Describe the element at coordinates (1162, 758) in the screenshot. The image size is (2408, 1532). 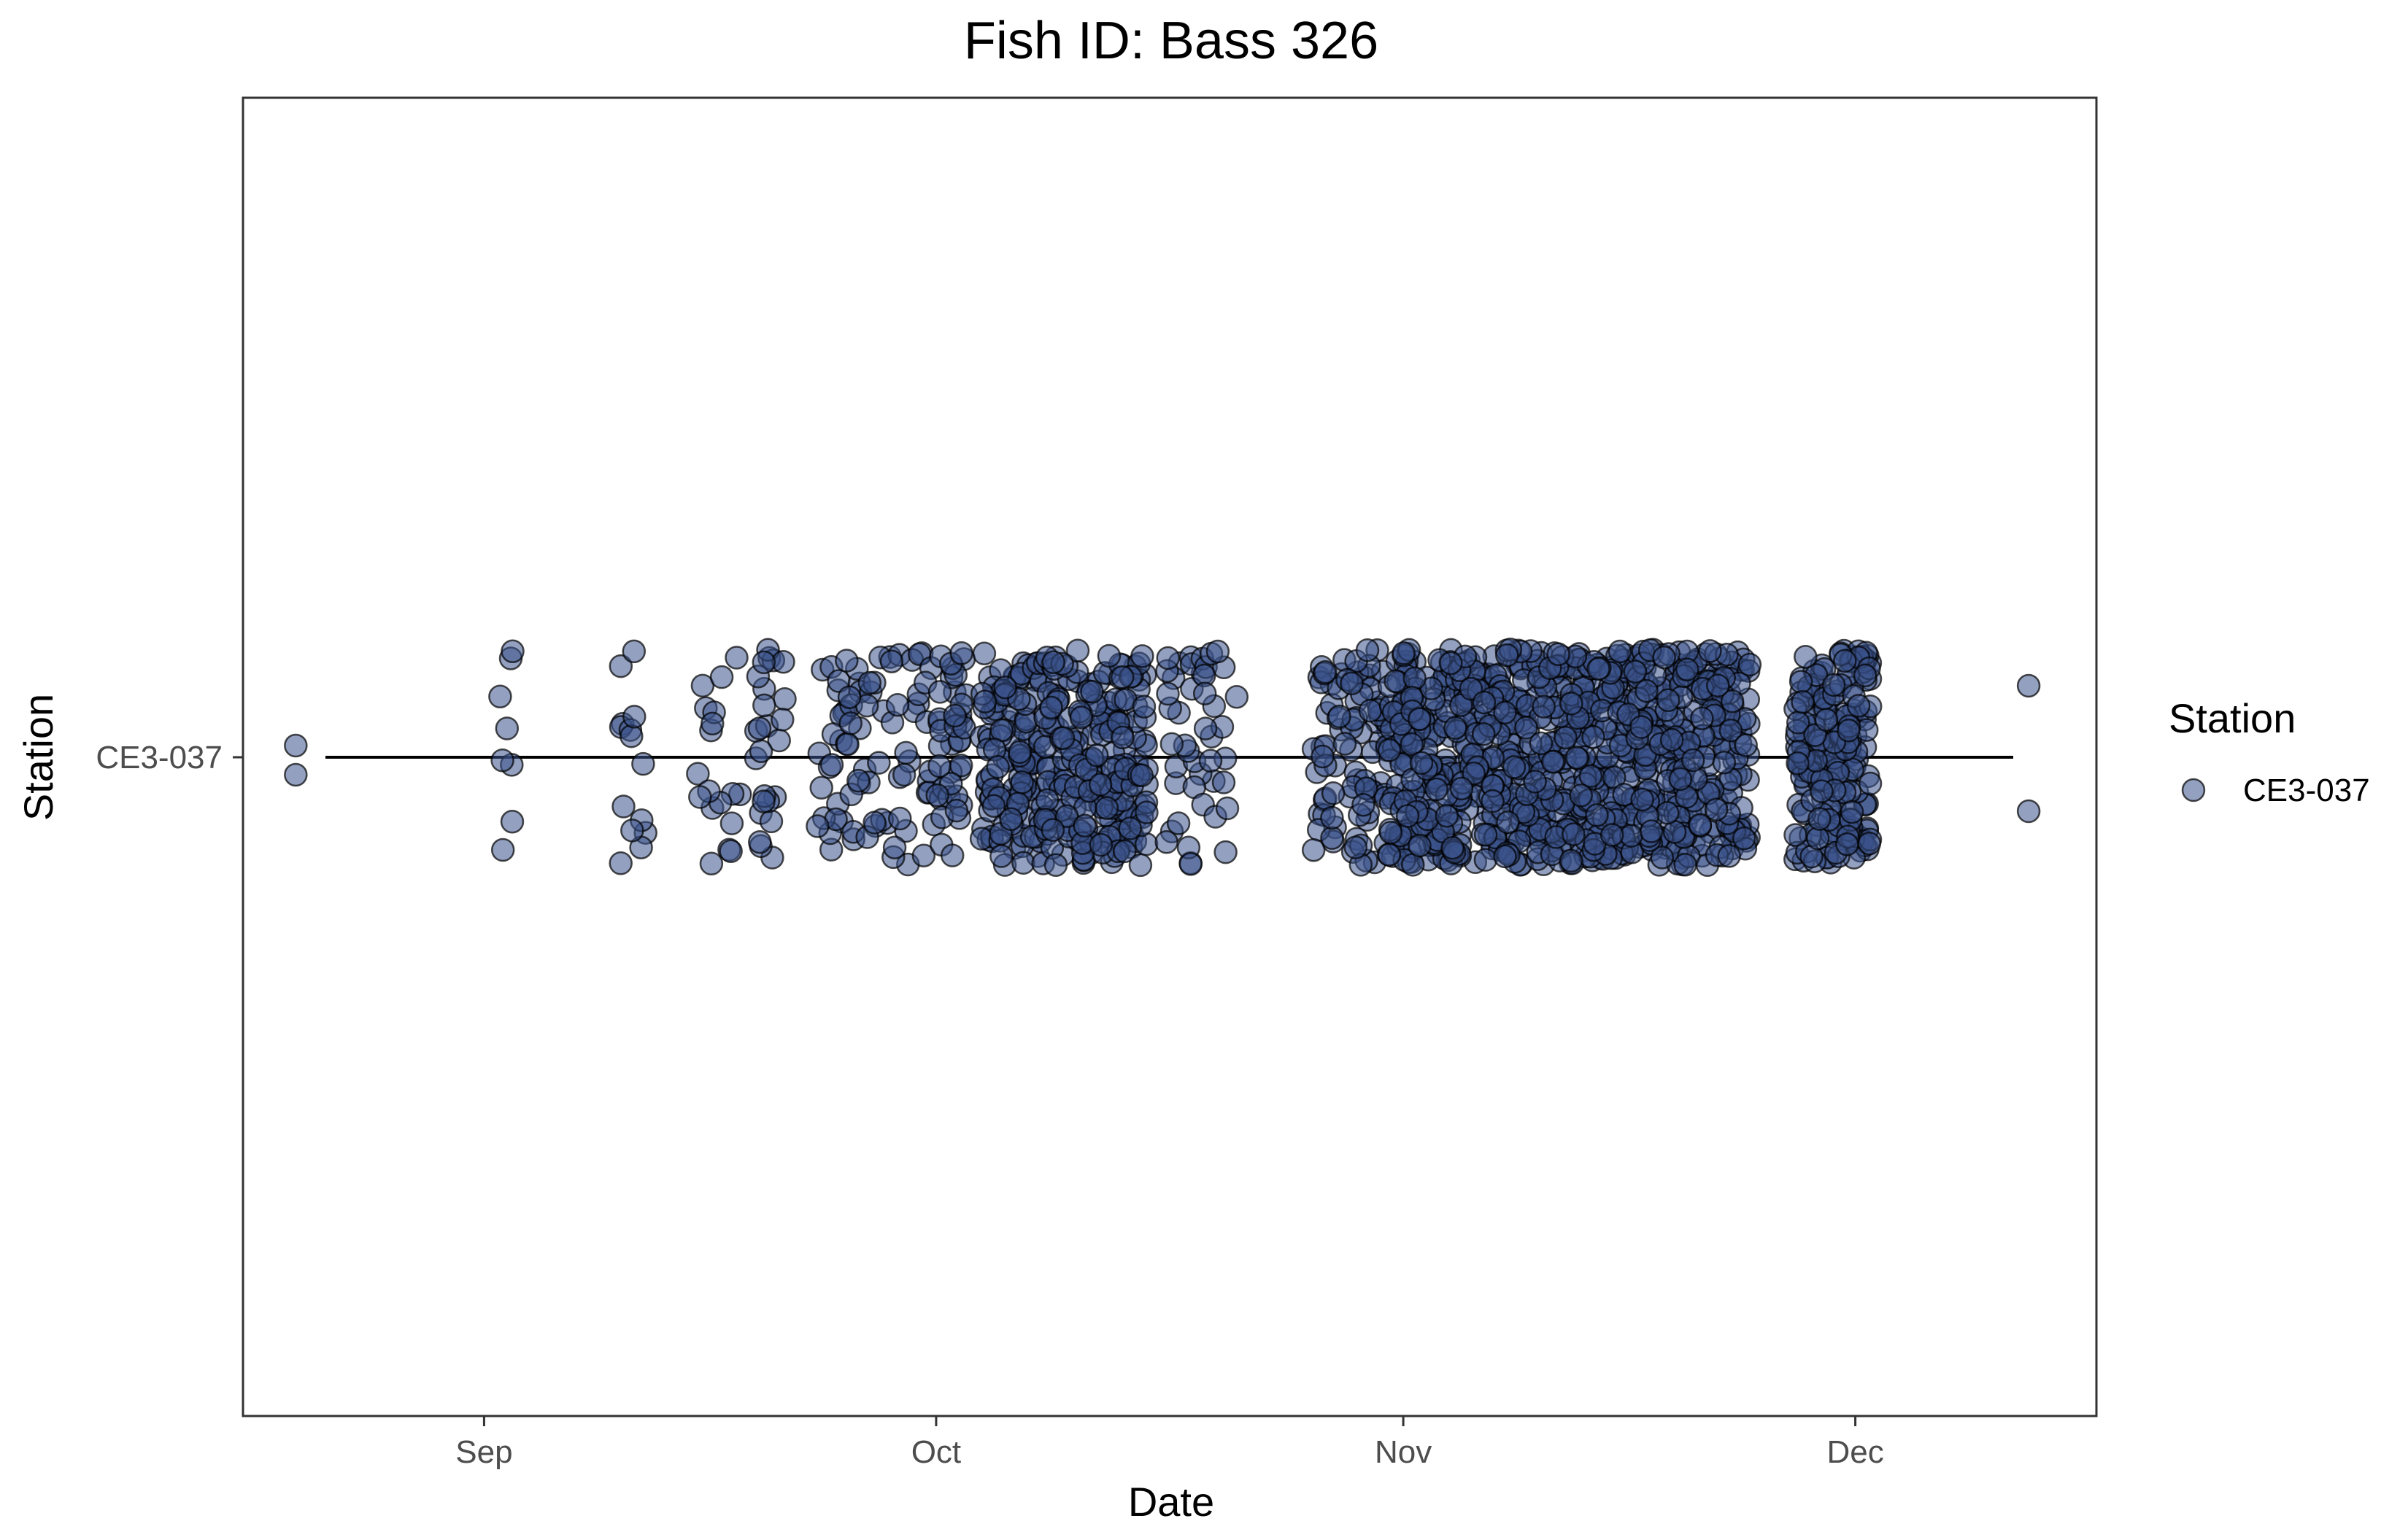
I see `data-points-group` at that location.